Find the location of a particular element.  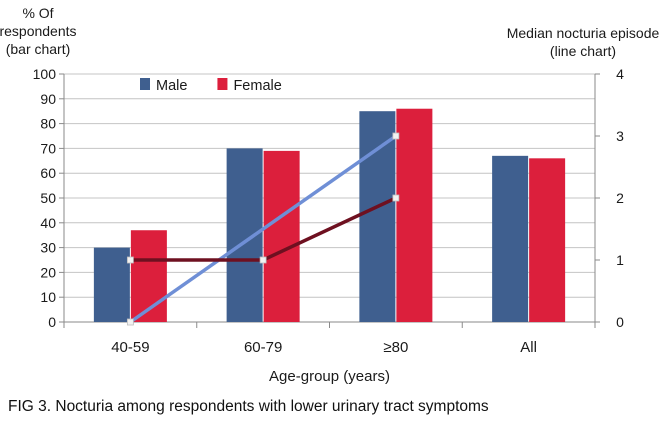

category-label: All is located at coordinates (528, 347).